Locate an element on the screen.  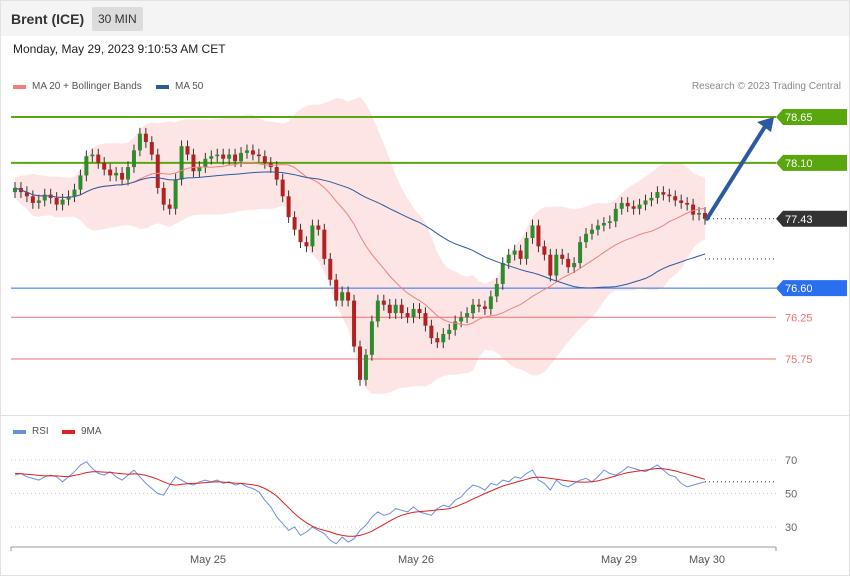
legend-ma20-label: MA 20 + Bollinger Bands is located at coordinates (87, 86).